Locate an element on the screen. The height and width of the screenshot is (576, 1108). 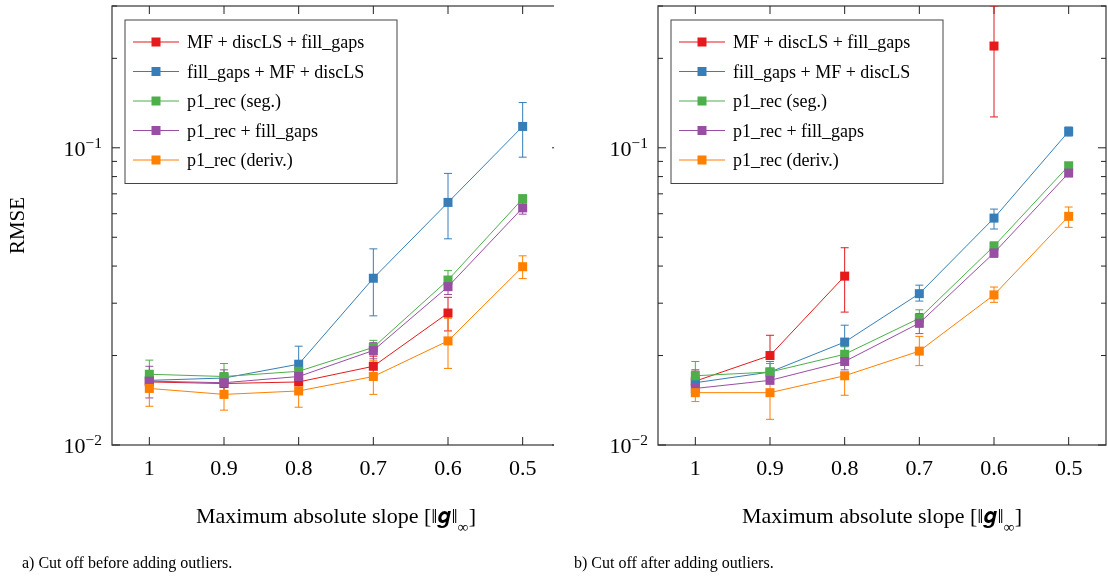
y-axis-title: RMSE is located at coordinates (17, 225).